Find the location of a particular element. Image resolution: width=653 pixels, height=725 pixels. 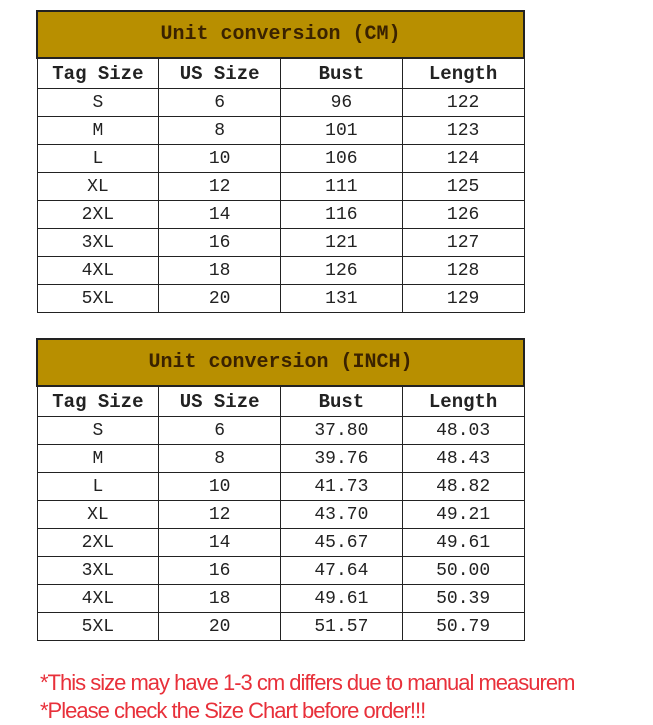

table-cell: 111 is located at coordinates (341, 186).